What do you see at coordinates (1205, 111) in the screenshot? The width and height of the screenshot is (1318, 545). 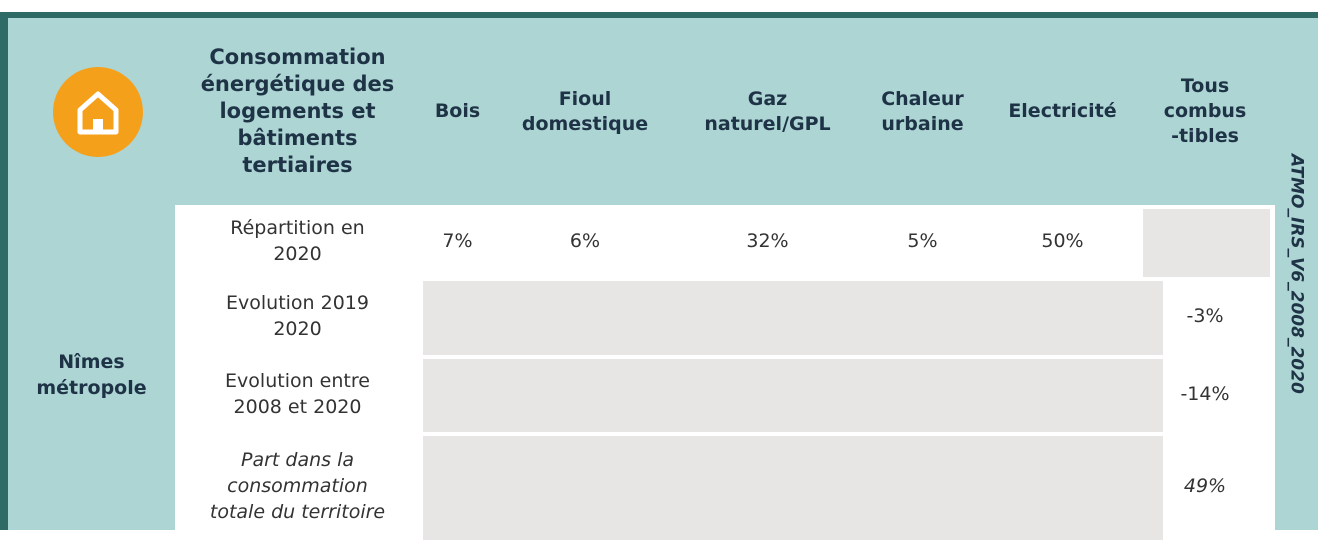 I see `column-header: Tous combus -tibles` at bounding box center [1205, 111].